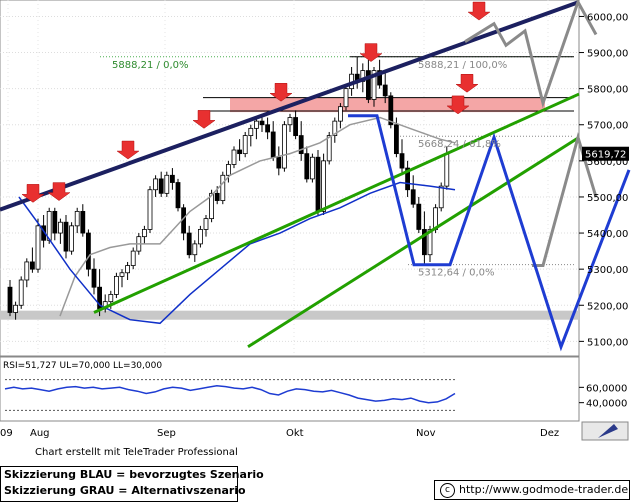  Describe the element at coordinates (150, 65) in the screenshot. I see `level-label: 5888,21 / 0,0%` at that location.